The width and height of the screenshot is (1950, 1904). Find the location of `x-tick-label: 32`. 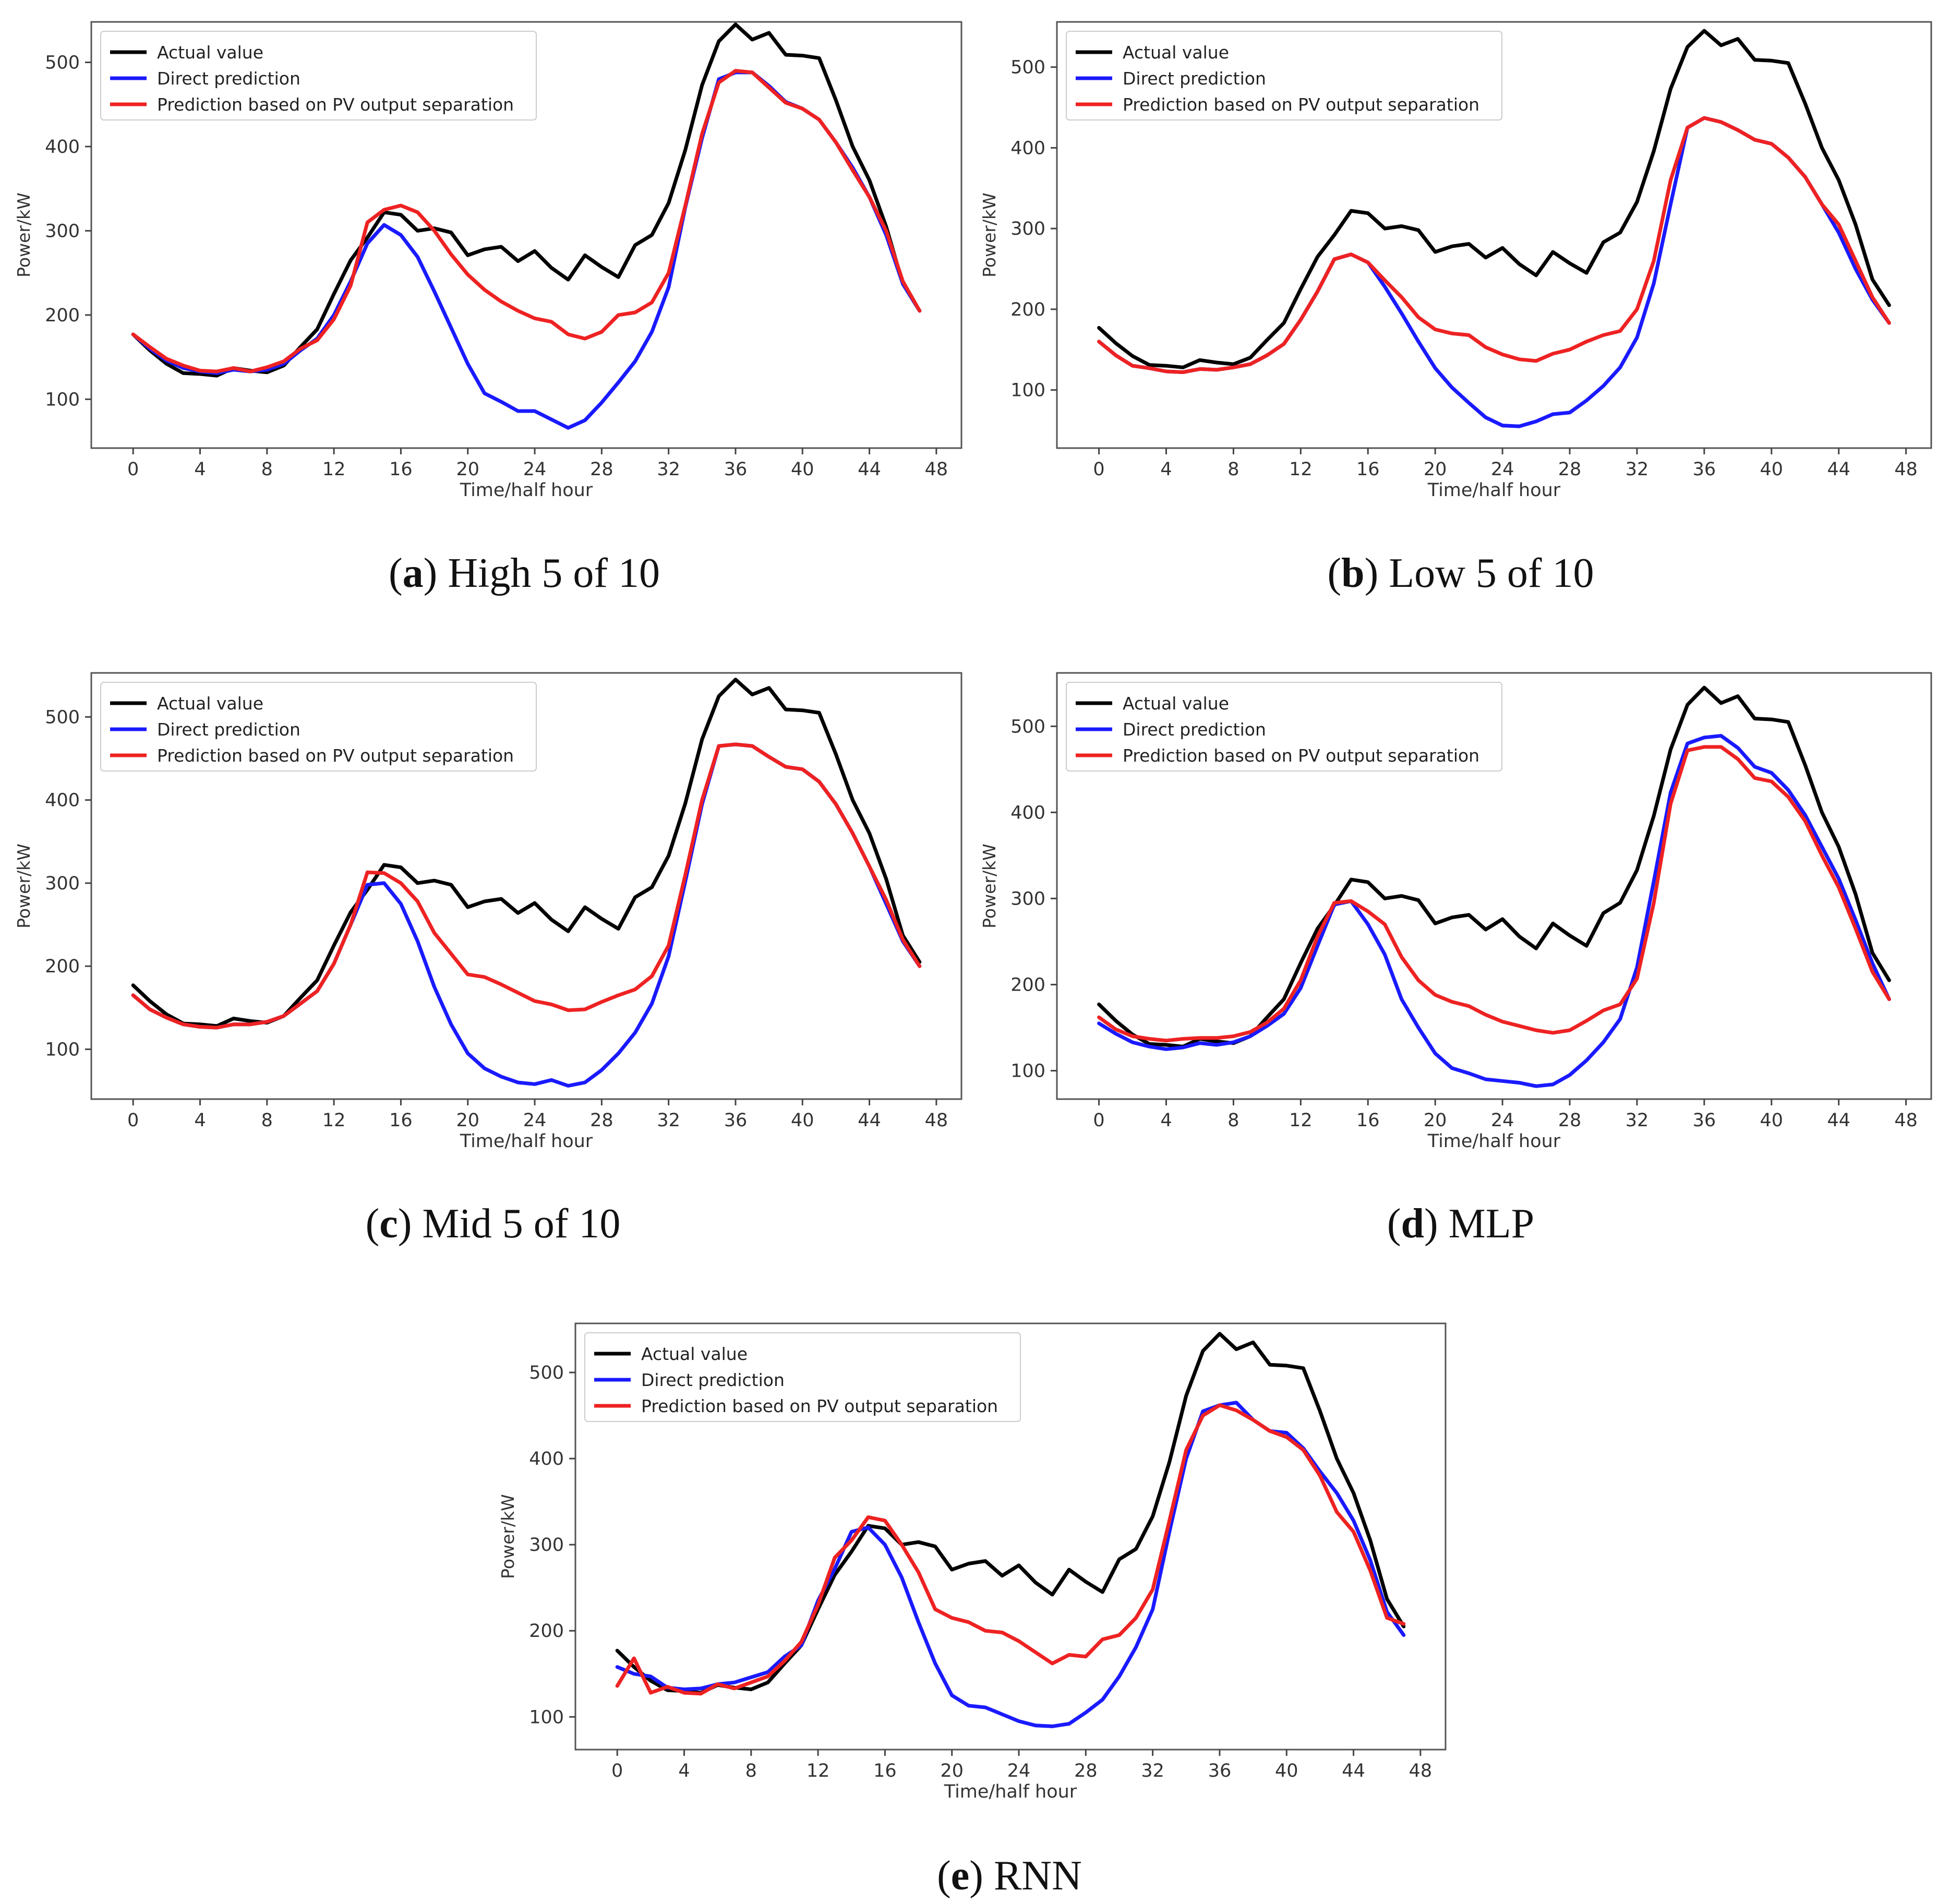

x-tick-label: 32 is located at coordinates (668, 469).